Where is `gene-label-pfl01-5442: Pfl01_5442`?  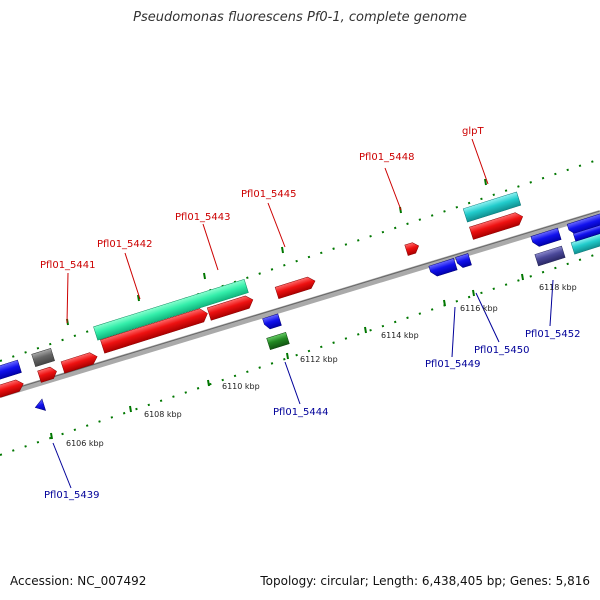
gene-label-pfl01-5442: Pfl01_5442 is located at coordinates (125, 244).